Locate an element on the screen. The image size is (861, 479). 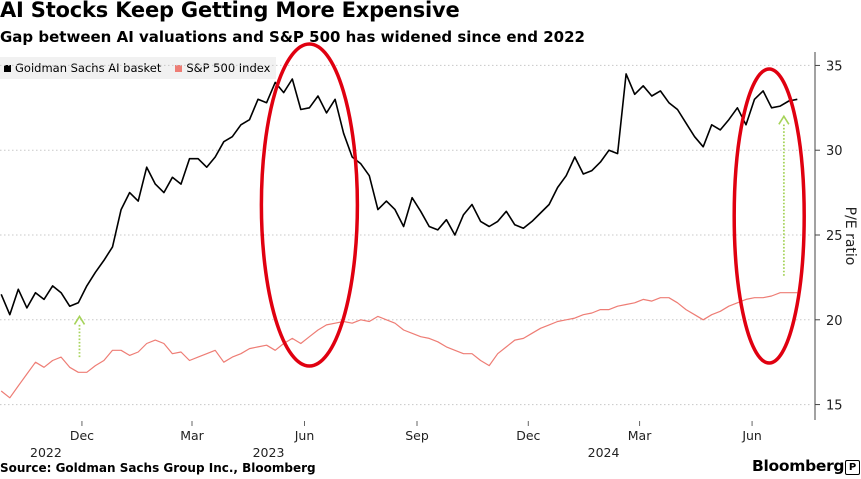
x-tick-label-mar-1: Mar is located at coordinates (192, 435).